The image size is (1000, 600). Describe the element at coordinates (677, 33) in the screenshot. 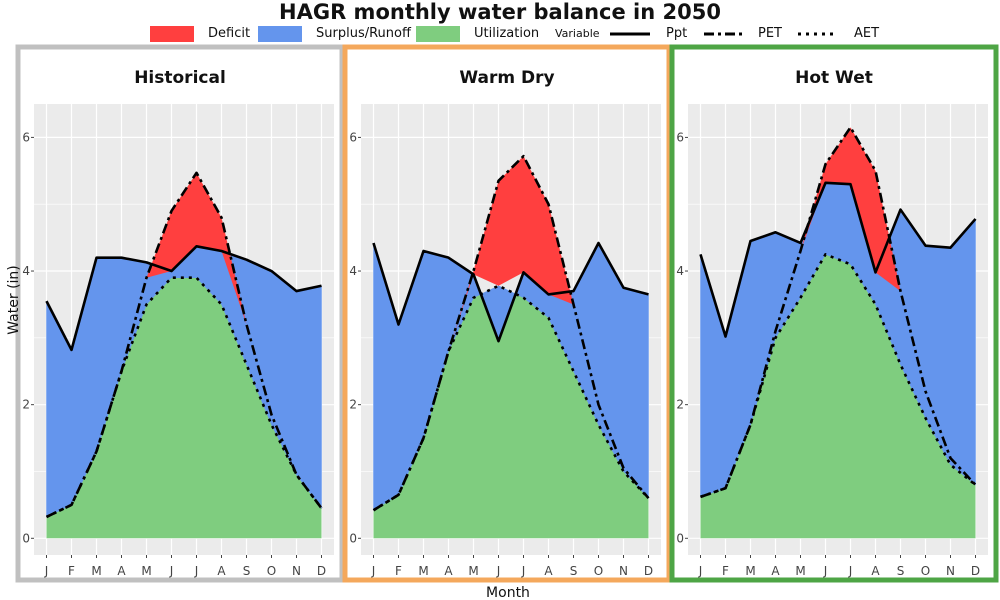

I see `legend-label-ppt: Ppt` at that location.